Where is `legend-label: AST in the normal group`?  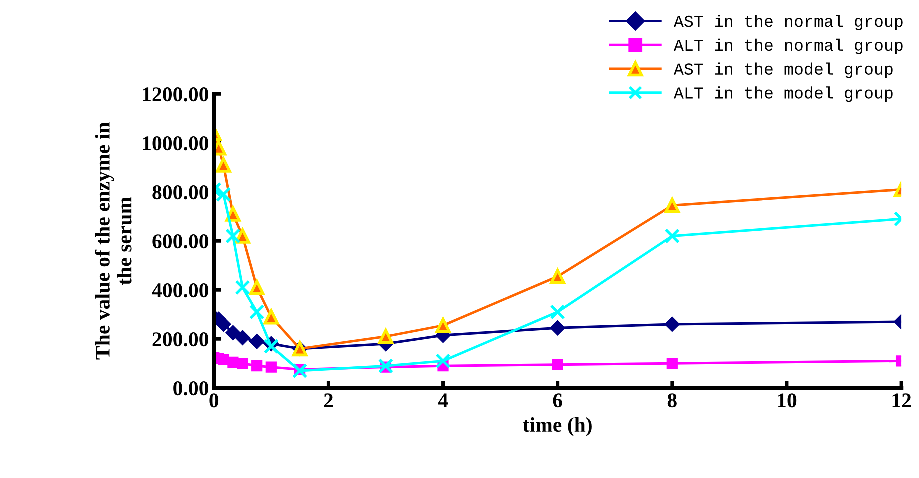 legend-label: AST in the normal group is located at coordinates (788, 23).